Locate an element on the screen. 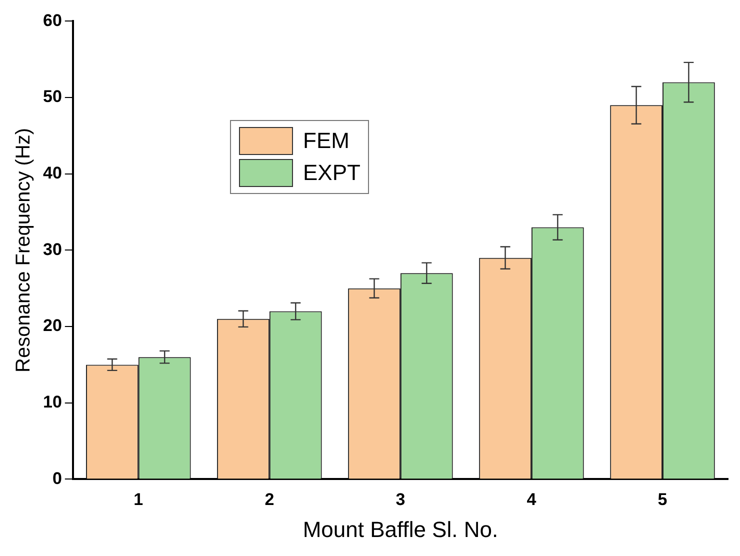  y-axis-title: Resonance Frequency (Hz) is located at coordinates (23, 250).